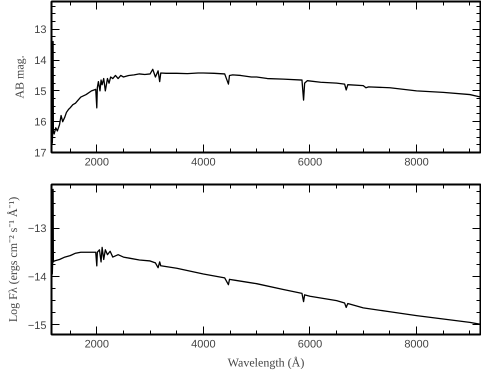 This screenshot has width=481, height=374. I want to click on y-tick-label: 15, so click(40, 92).